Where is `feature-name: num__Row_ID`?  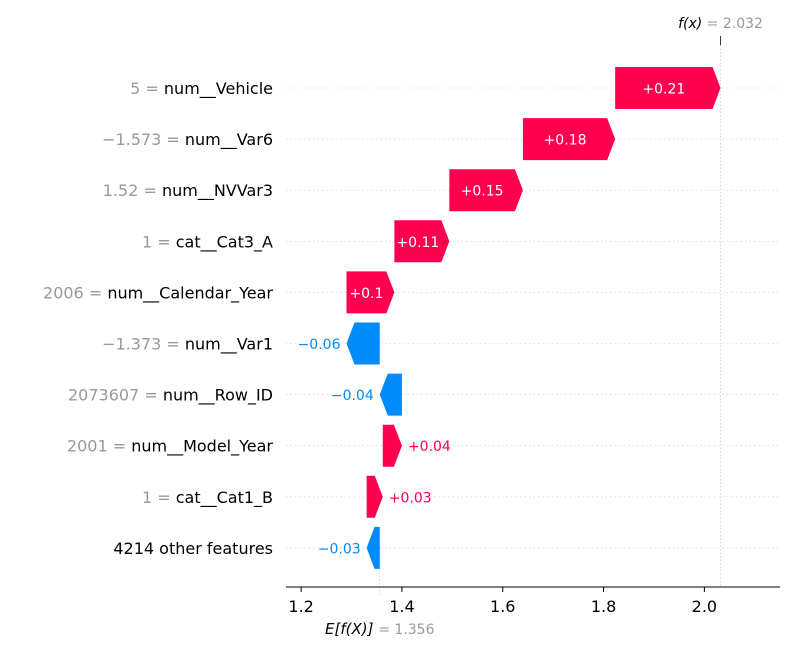 feature-name: num__Row_ID is located at coordinates (218, 396).